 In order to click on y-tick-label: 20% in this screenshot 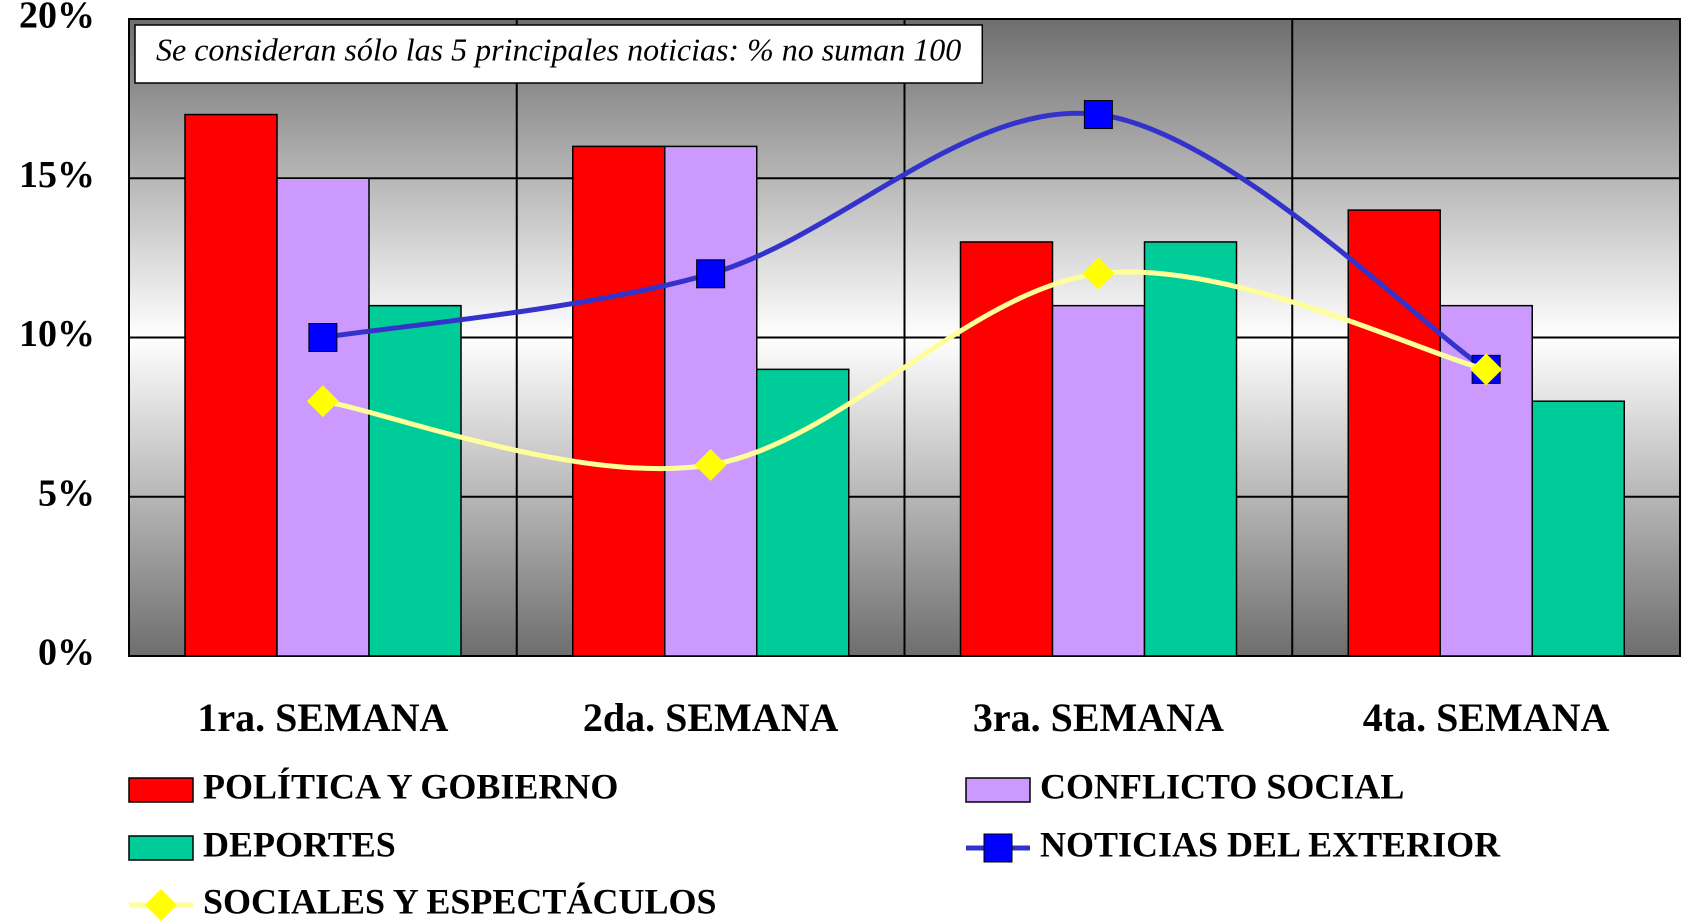, I will do `click(57, 18)`.